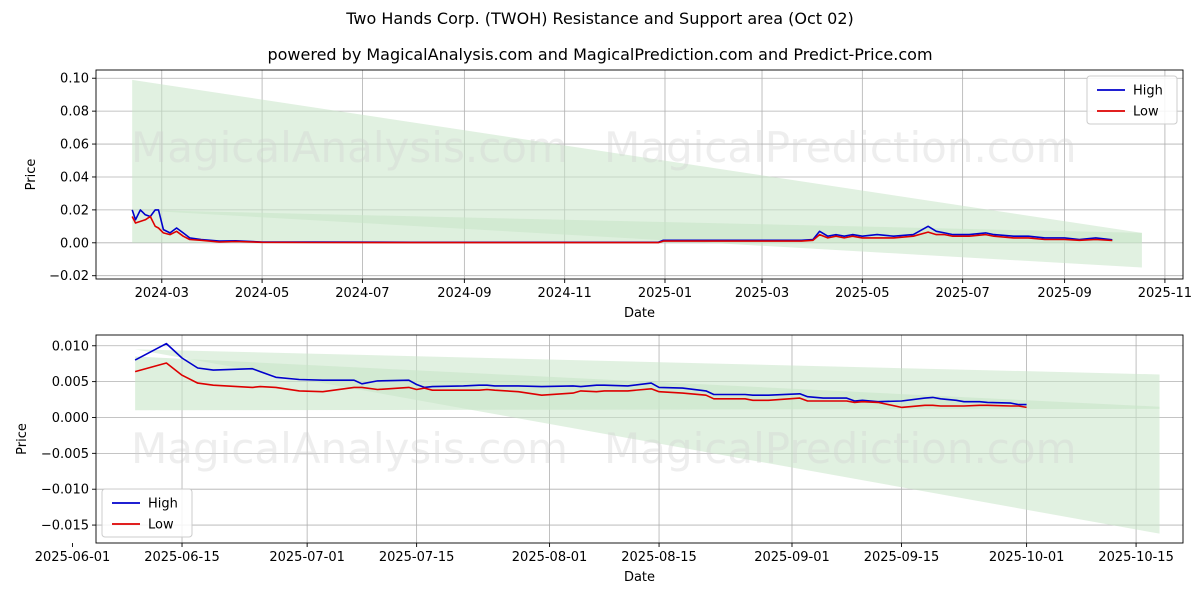 This screenshot has height=600, width=1200. Describe the element at coordinates (65, 454) in the screenshot. I see `y-tick-label: −0.005` at that location.